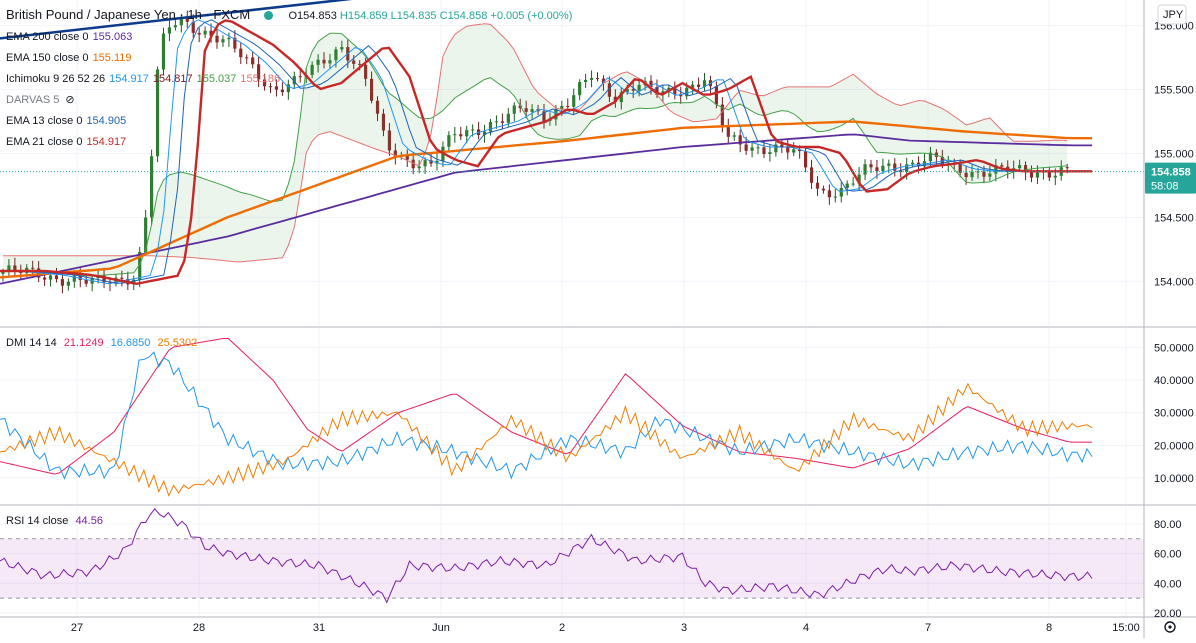  Describe the element at coordinates (112, 58) in the screenshot. I see `indicator-value: 155.119` at that location.